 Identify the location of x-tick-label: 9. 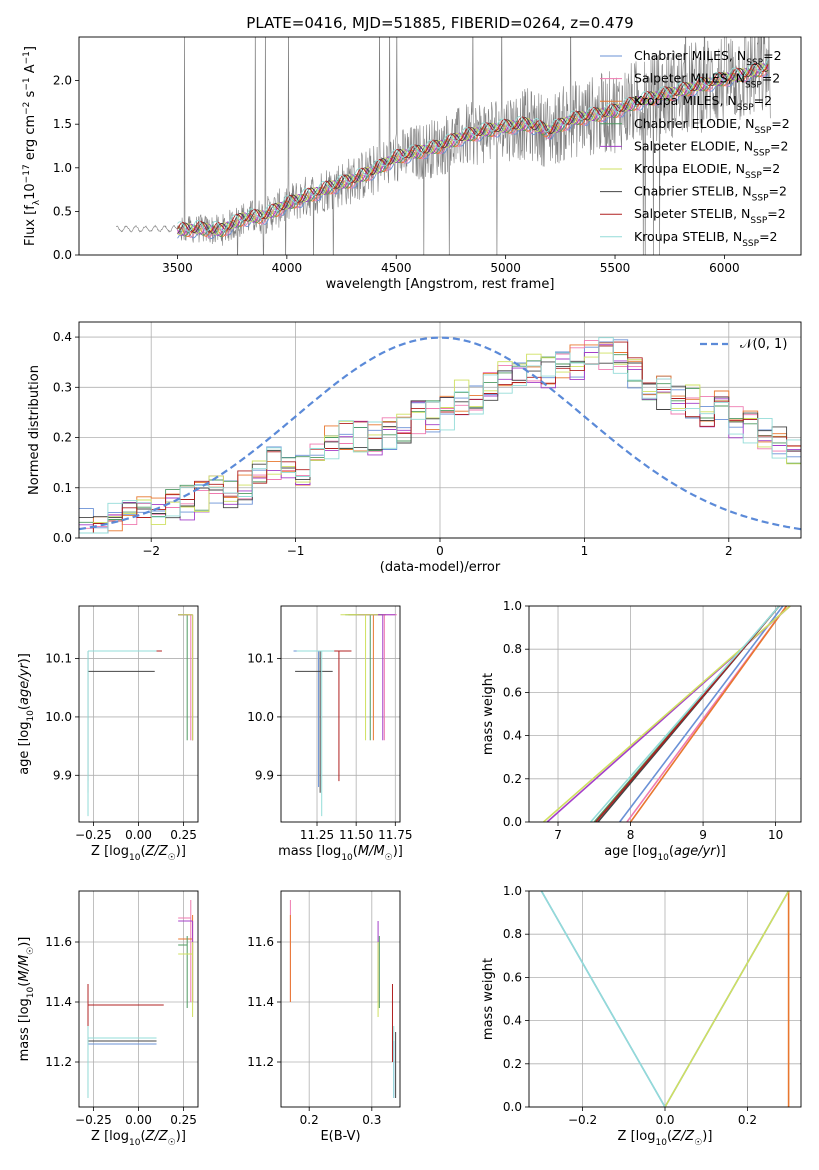
(703, 835).